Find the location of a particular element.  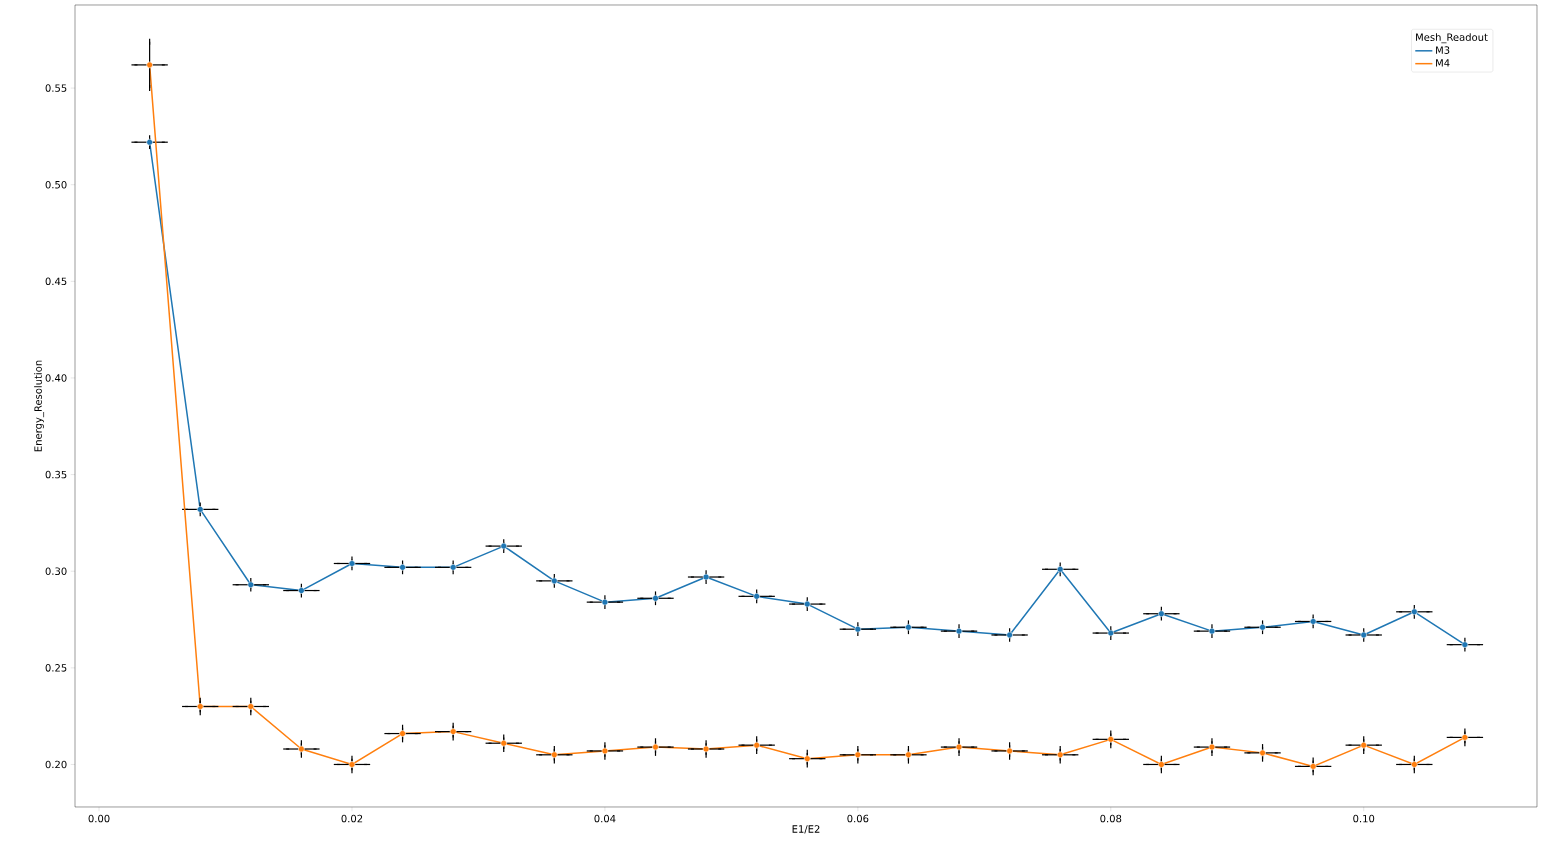

x-tick-label: 0.00 is located at coordinates (99, 818).